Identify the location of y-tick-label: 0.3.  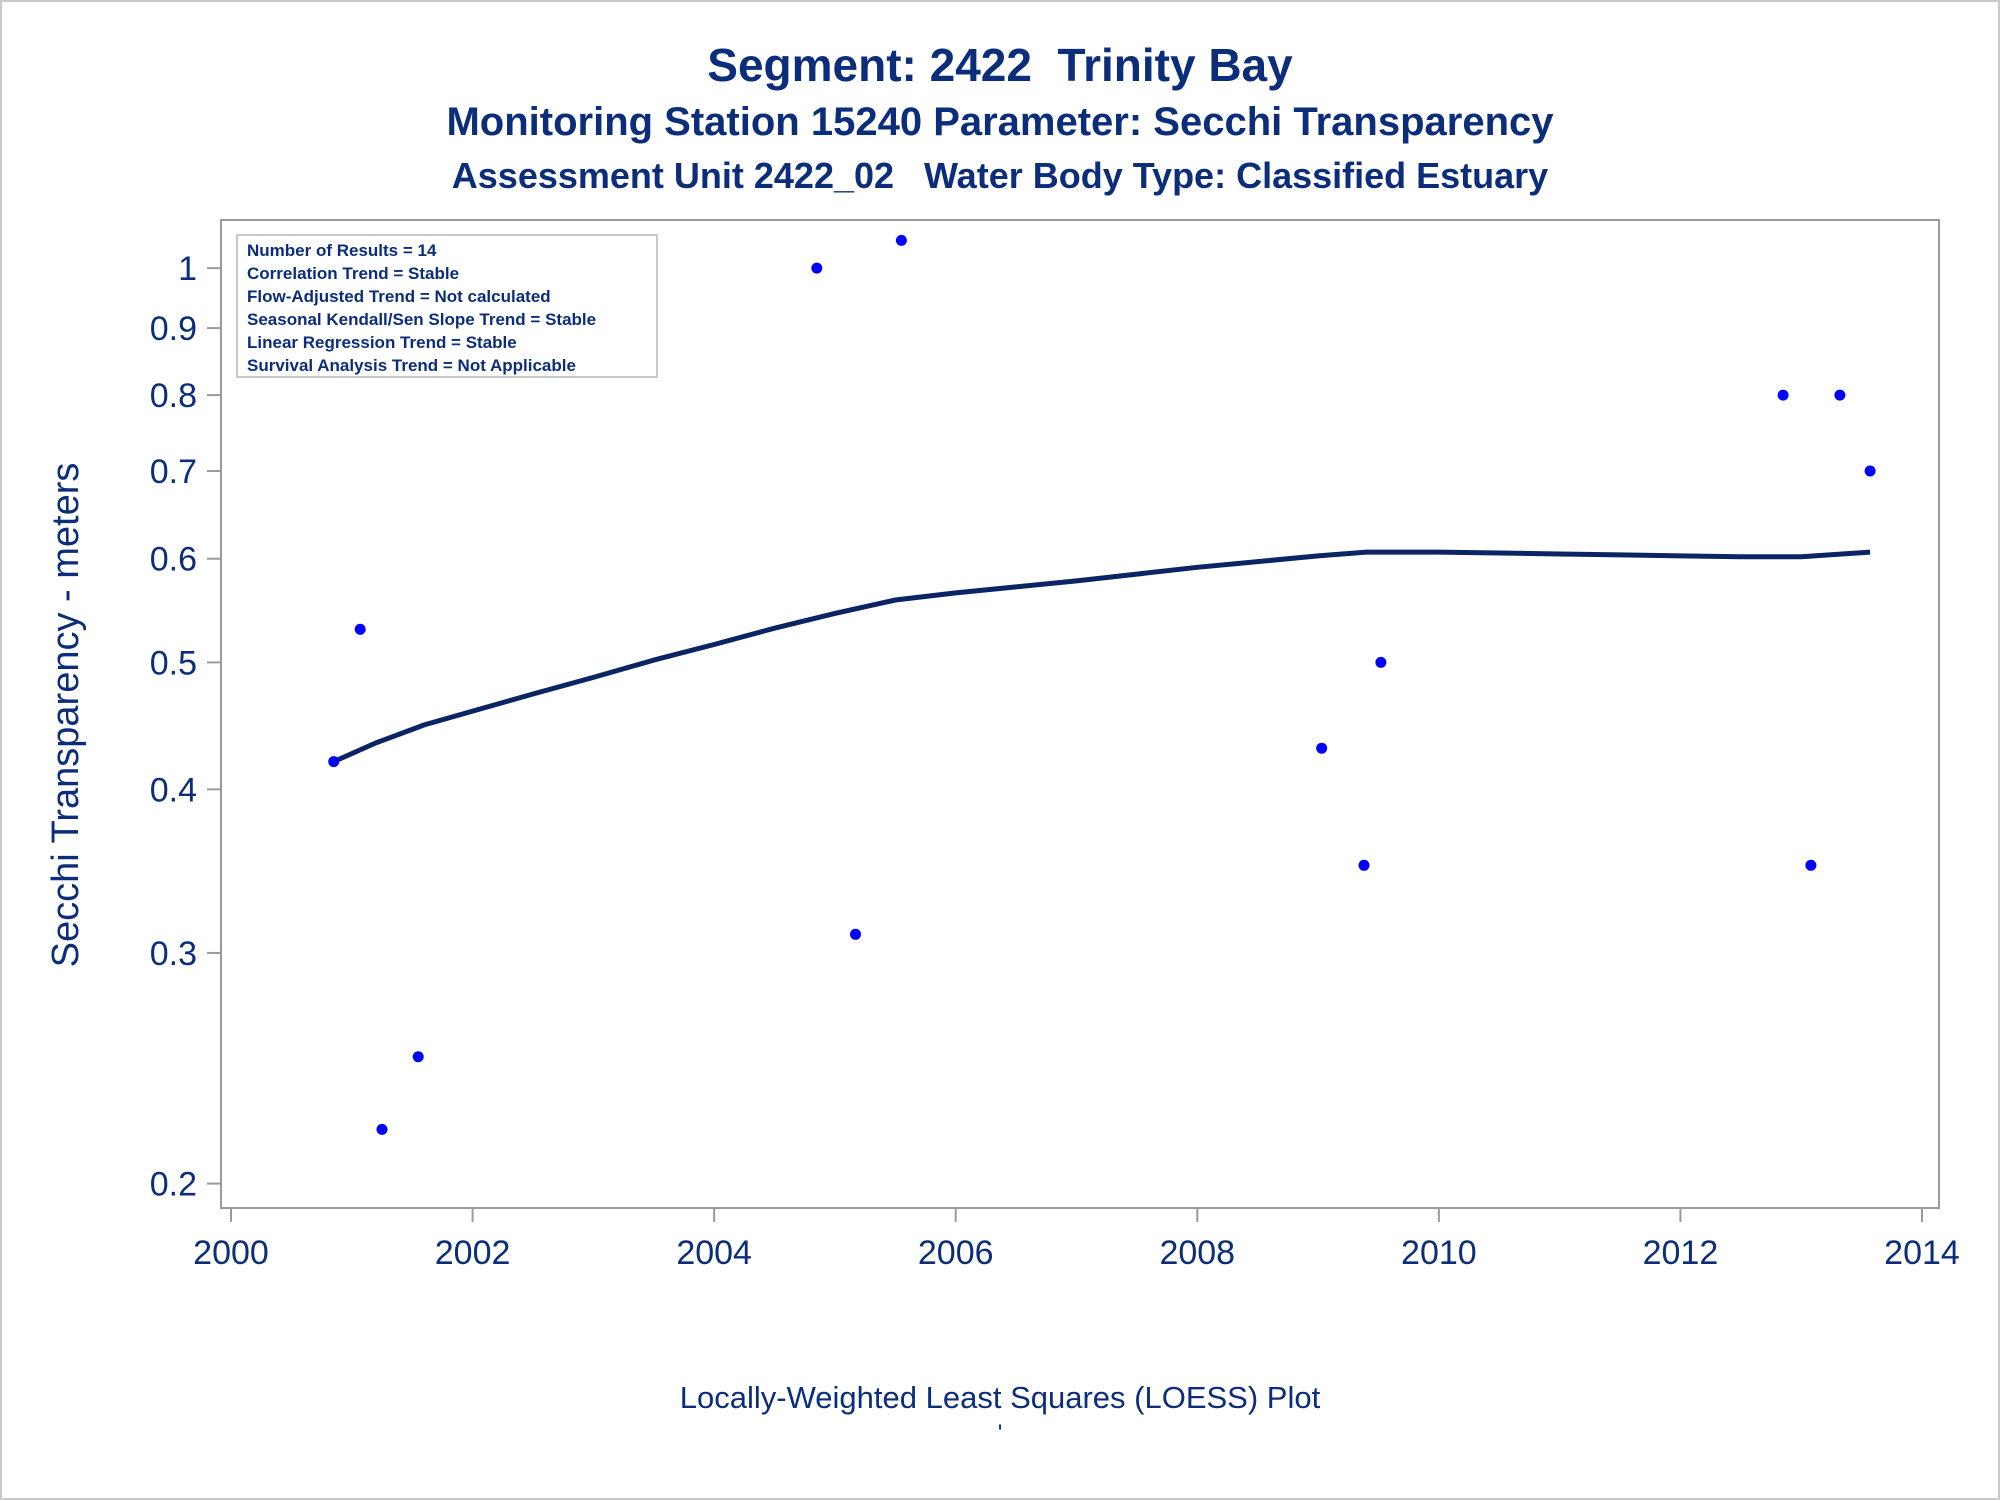
(173, 954).